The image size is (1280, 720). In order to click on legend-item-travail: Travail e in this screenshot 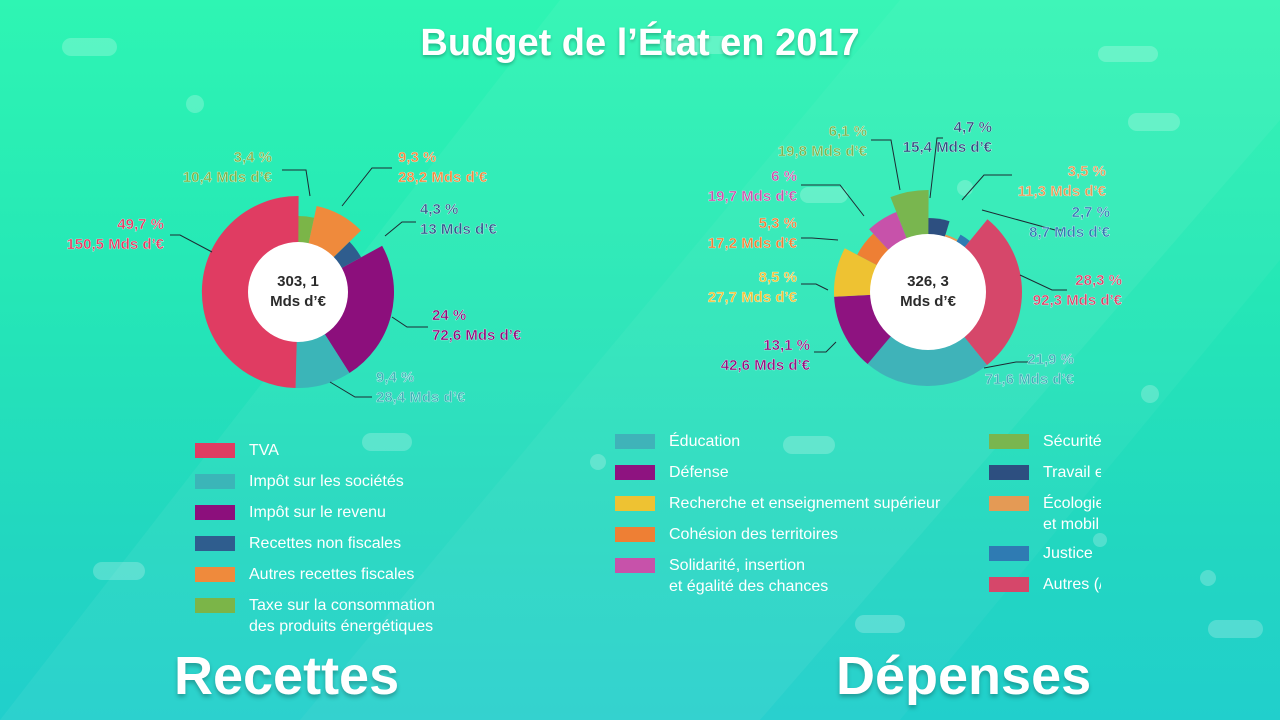, I will do `click(1045, 472)`.